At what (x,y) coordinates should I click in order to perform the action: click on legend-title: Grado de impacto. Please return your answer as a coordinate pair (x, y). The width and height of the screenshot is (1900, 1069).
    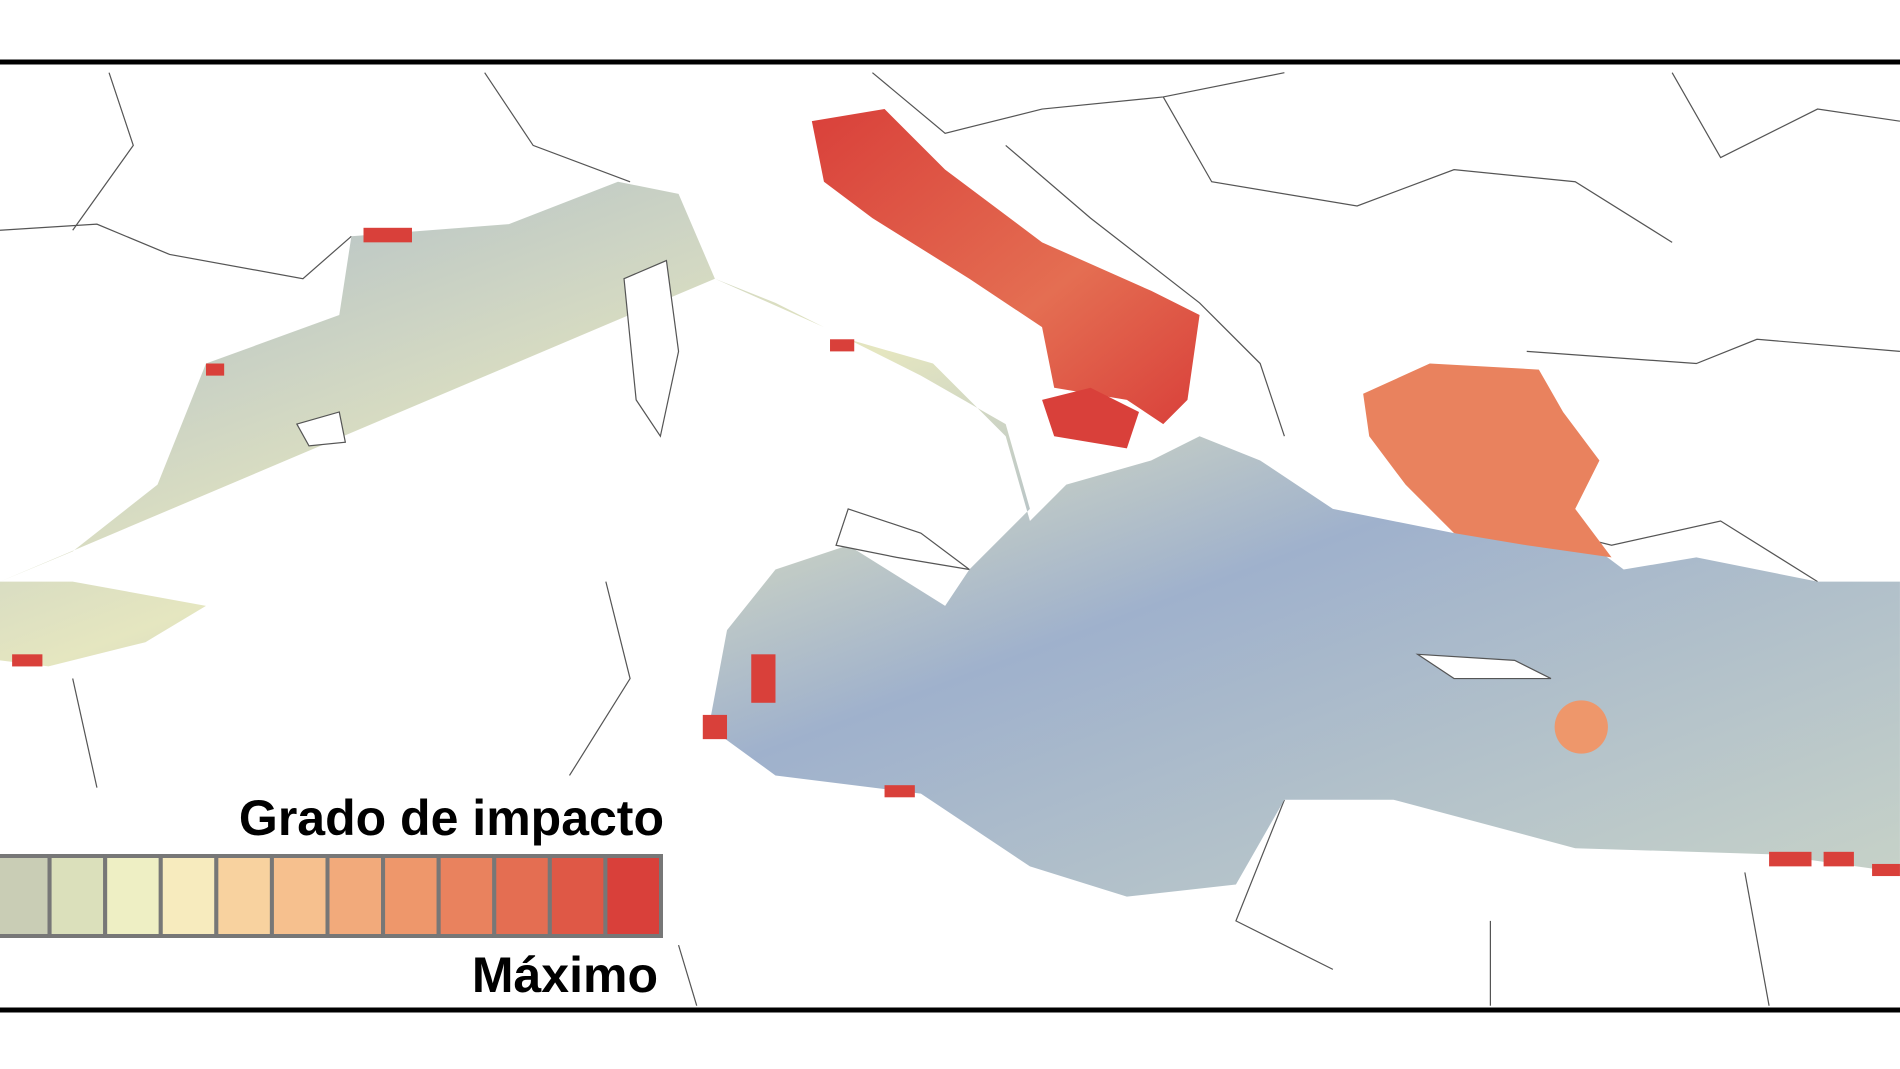
    Looking at the image, I should click on (451, 818).